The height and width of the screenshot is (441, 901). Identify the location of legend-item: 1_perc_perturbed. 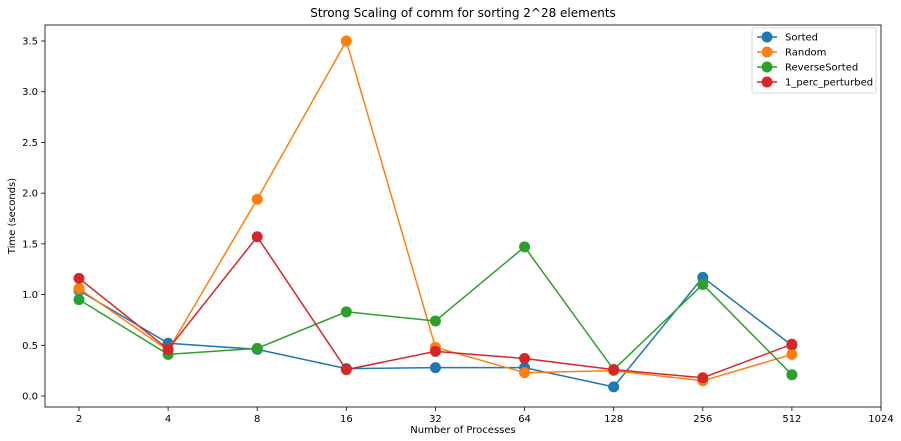
(815, 82).